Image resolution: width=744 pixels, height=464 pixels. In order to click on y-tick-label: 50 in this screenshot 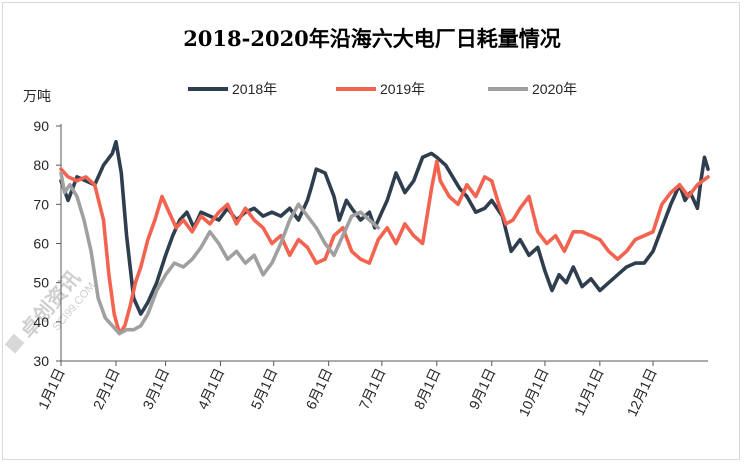, I will do `click(41, 283)`.